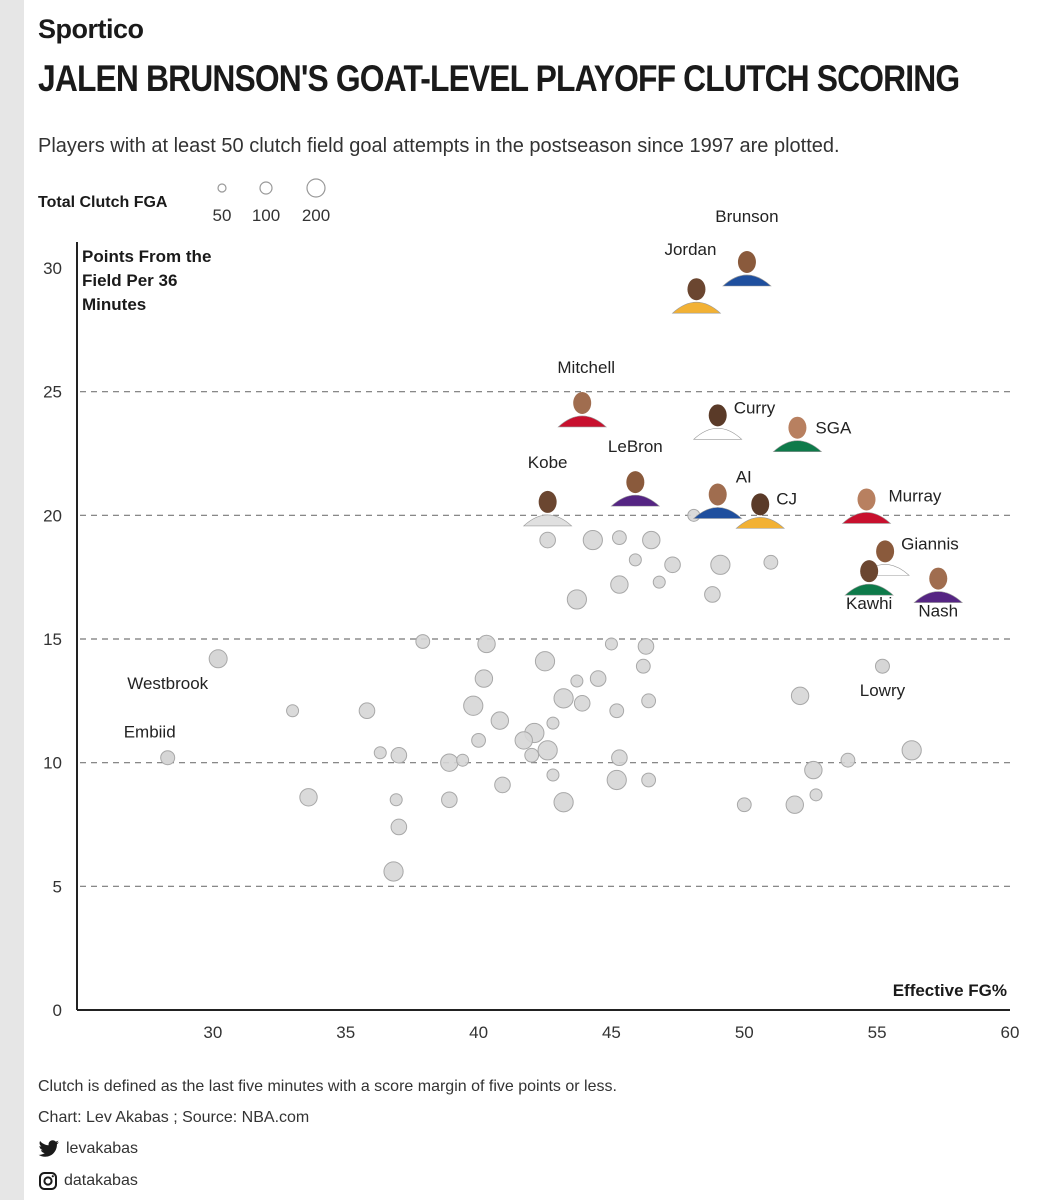  I want to click on player-label: CJ, so click(786, 498).